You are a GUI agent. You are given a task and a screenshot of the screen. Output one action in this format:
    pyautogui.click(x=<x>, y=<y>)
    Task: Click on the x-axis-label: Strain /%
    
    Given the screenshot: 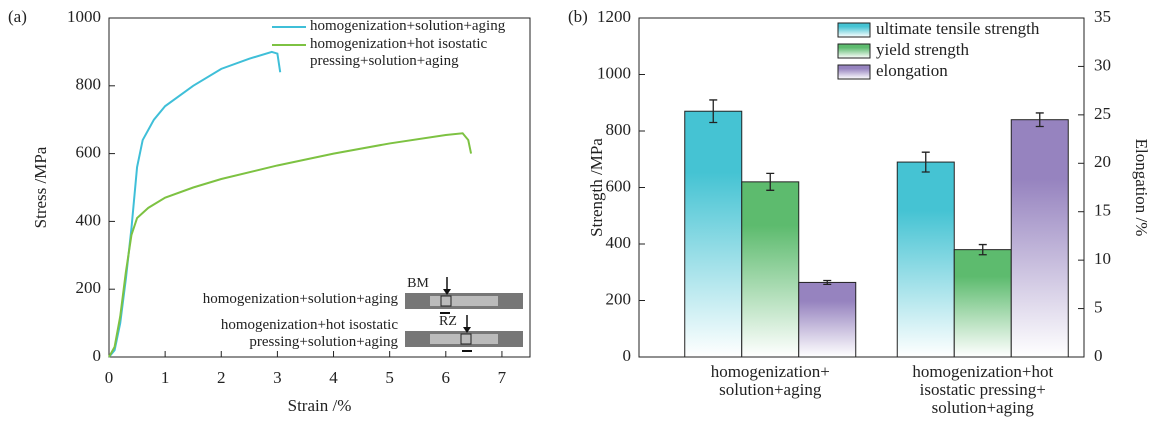 What is the action you would take?
    pyautogui.click(x=320, y=405)
    